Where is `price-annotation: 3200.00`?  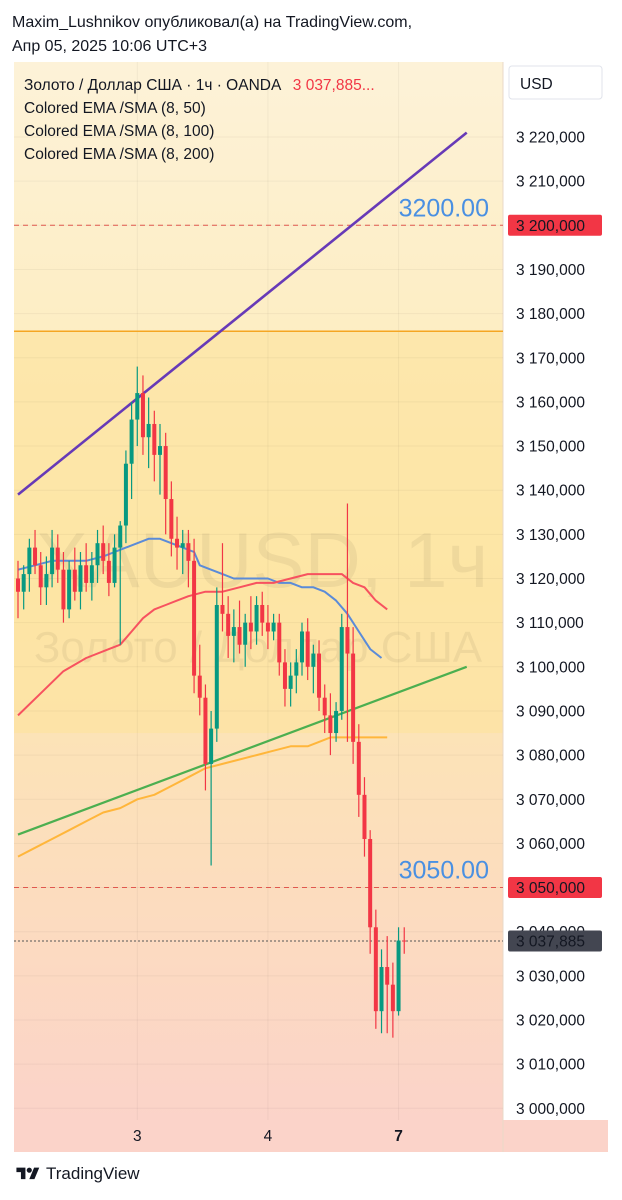 price-annotation: 3200.00 is located at coordinates (444, 208).